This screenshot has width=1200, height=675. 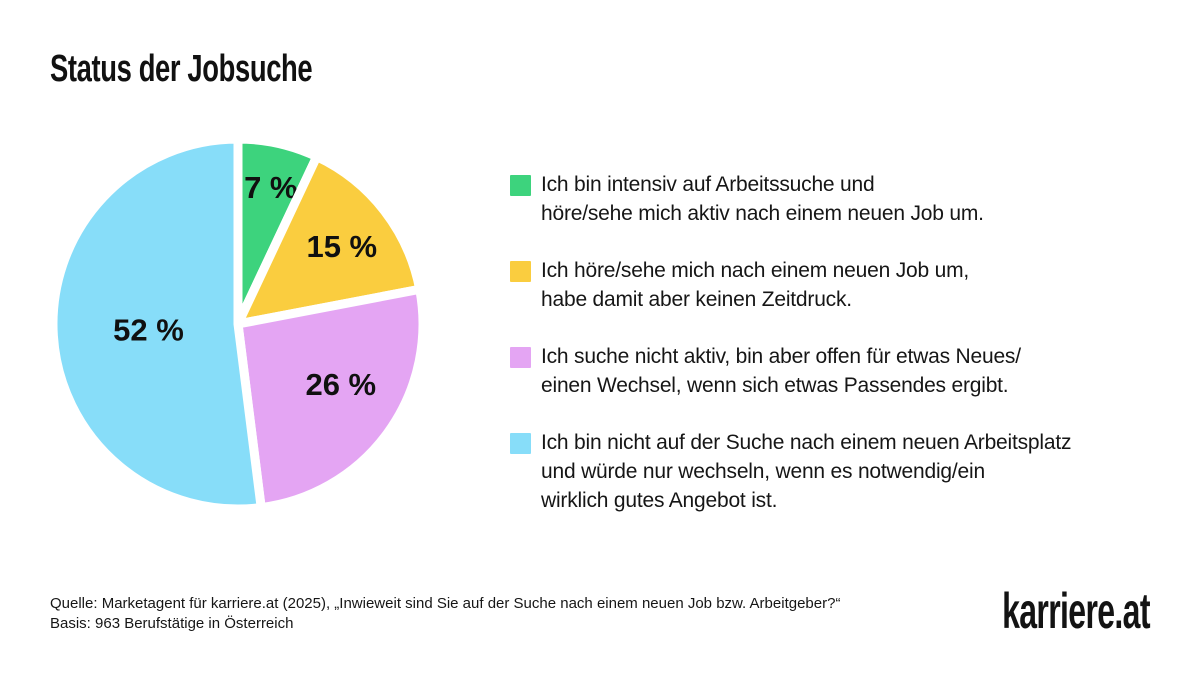 What do you see at coordinates (1076, 611) in the screenshot?
I see `karriere-at-logo: karriere.at` at bounding box center [1076, 611].